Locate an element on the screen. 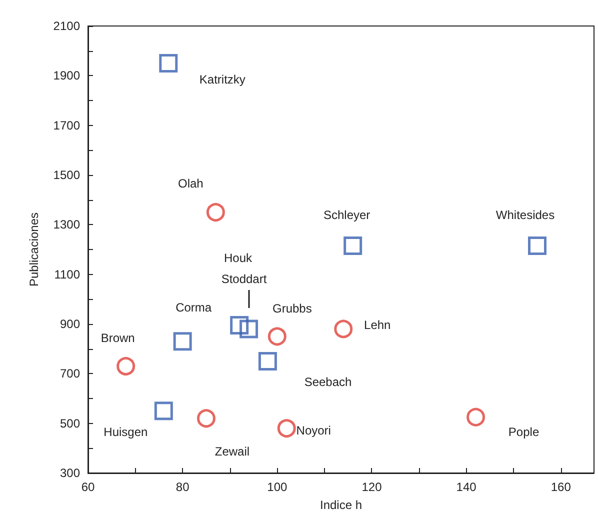 The width and height of the screenshot is (598, 530). y-tick-label: 2100 is located at coordinates (66, 26).